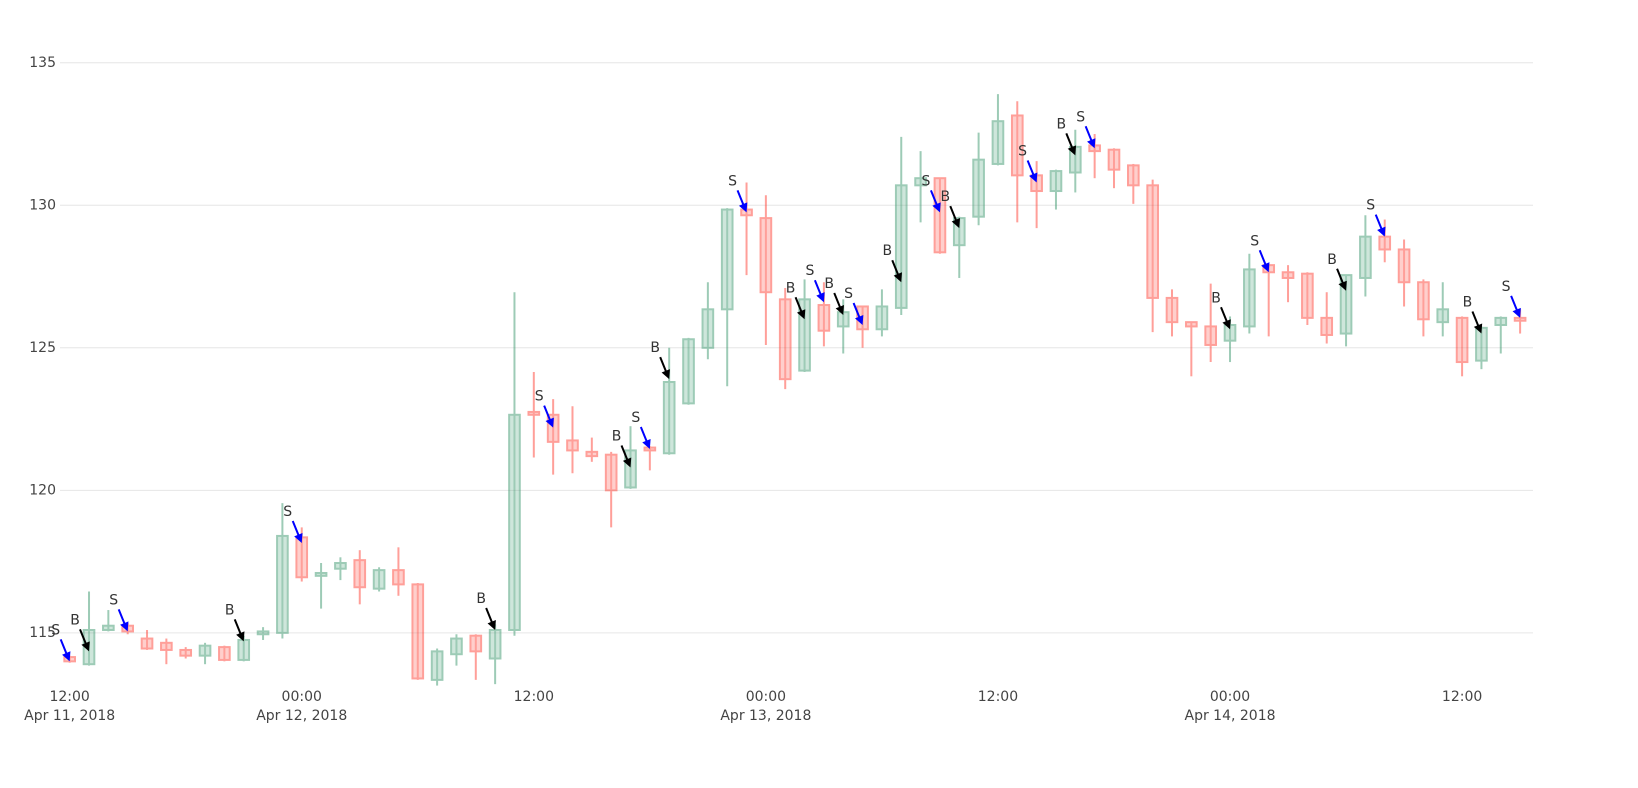  I want to click on y-tick-label: 135, so click(42, 63).